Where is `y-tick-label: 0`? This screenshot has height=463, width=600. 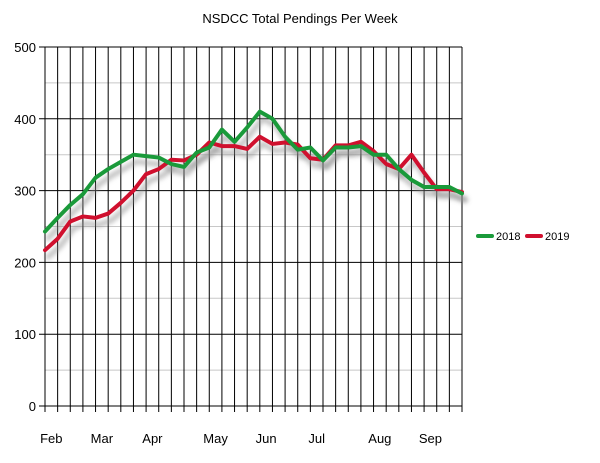 y-tick-label: 0 is located at coordinates (32, 406).